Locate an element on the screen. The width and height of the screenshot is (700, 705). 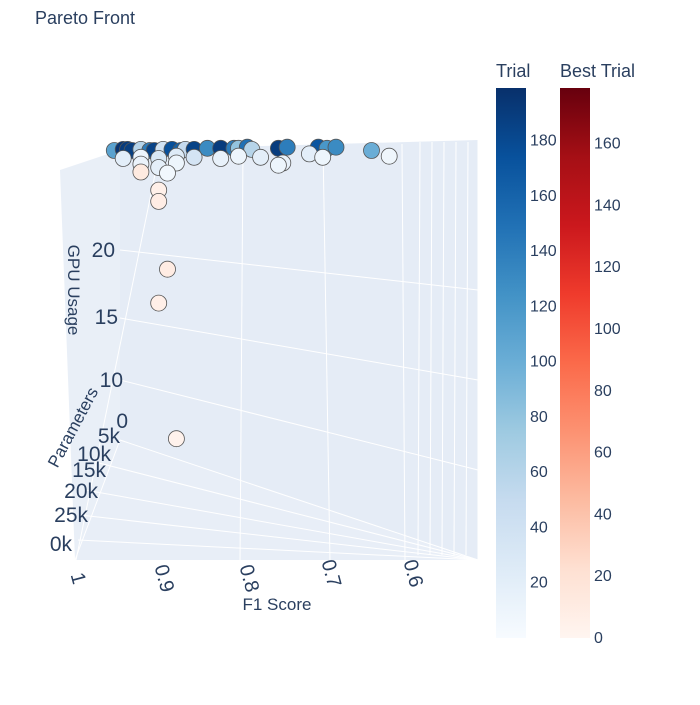
z-tick-label: 25k is located at coordinates (71, 515).